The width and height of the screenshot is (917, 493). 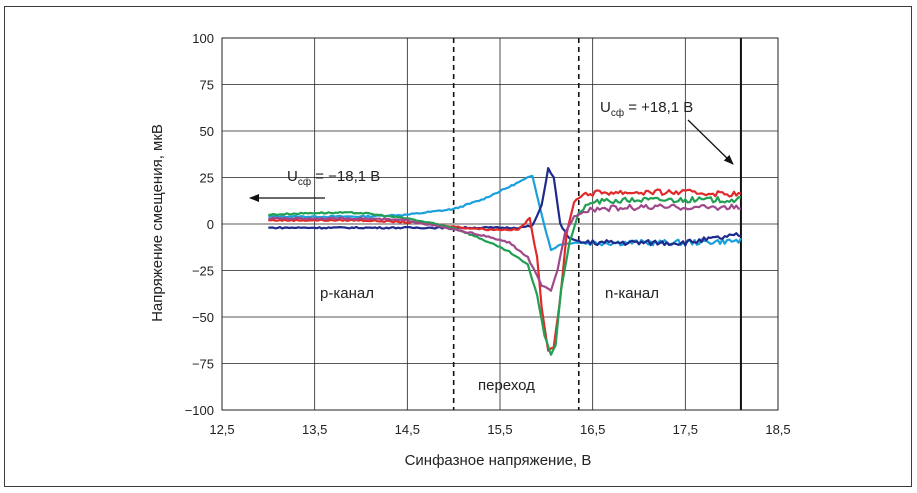 I want to click on supply-positive-label: Uсф = +18,1 В, so click(x=646, y=109).